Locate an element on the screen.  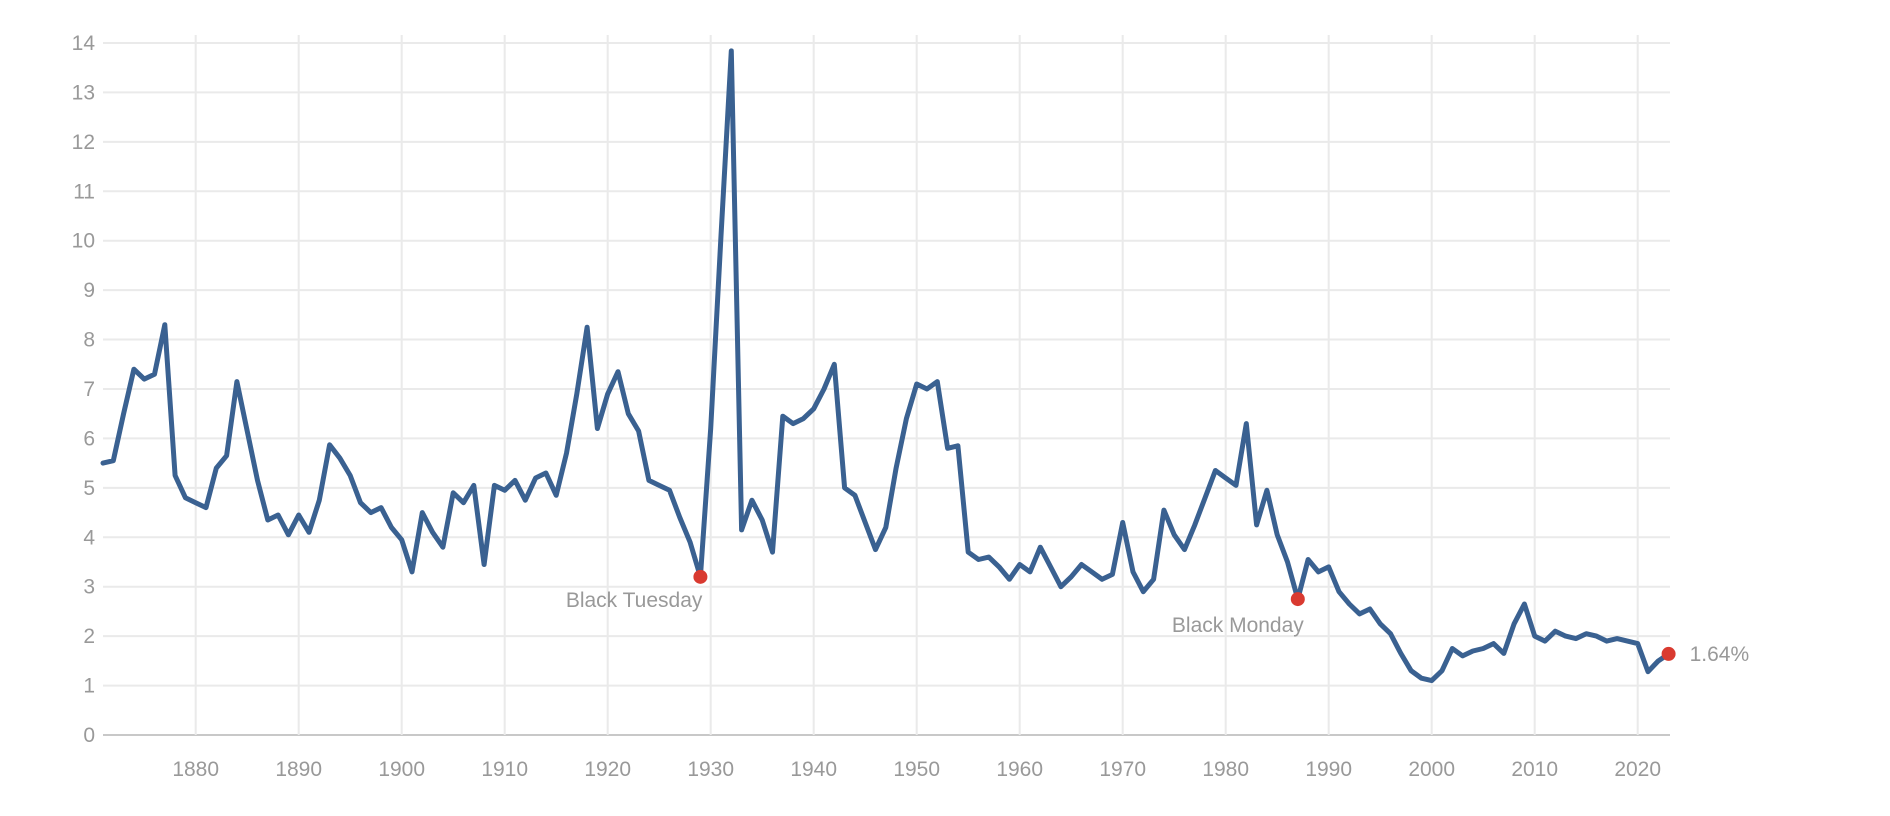
x-tick-label-1880: 1880 is located at coordinates (195, 769).